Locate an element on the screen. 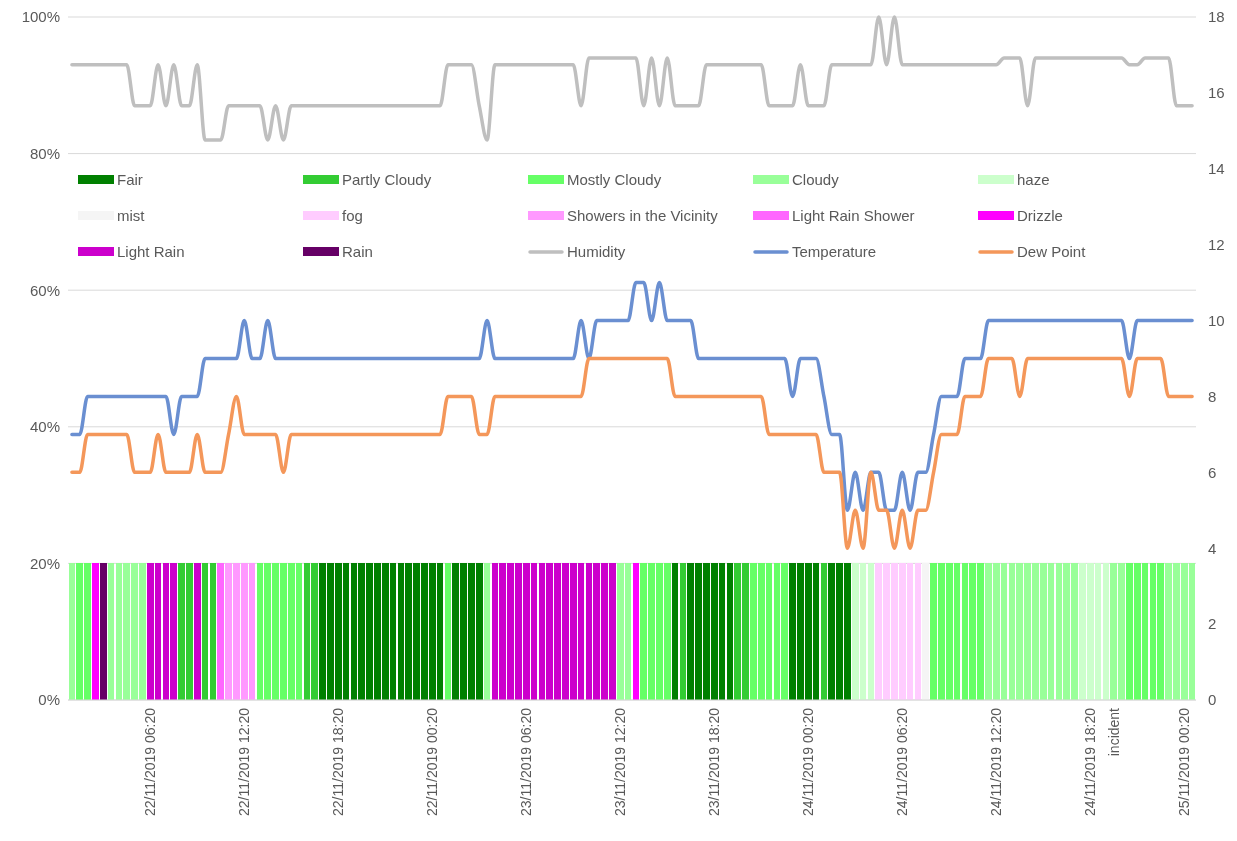 The height and width of the screenshot is (841, 1237). y2-tick-label: 12 is located at coordinates (1216, 244).